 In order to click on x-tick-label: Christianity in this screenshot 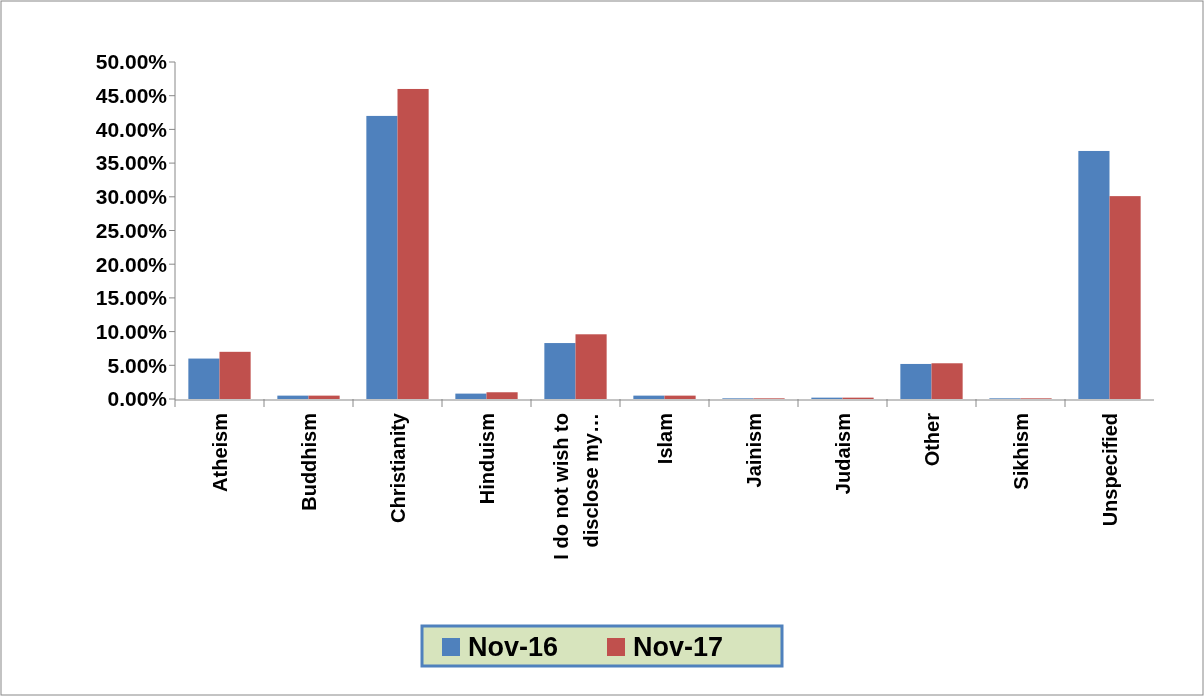, I will do `click(397, 468)`.